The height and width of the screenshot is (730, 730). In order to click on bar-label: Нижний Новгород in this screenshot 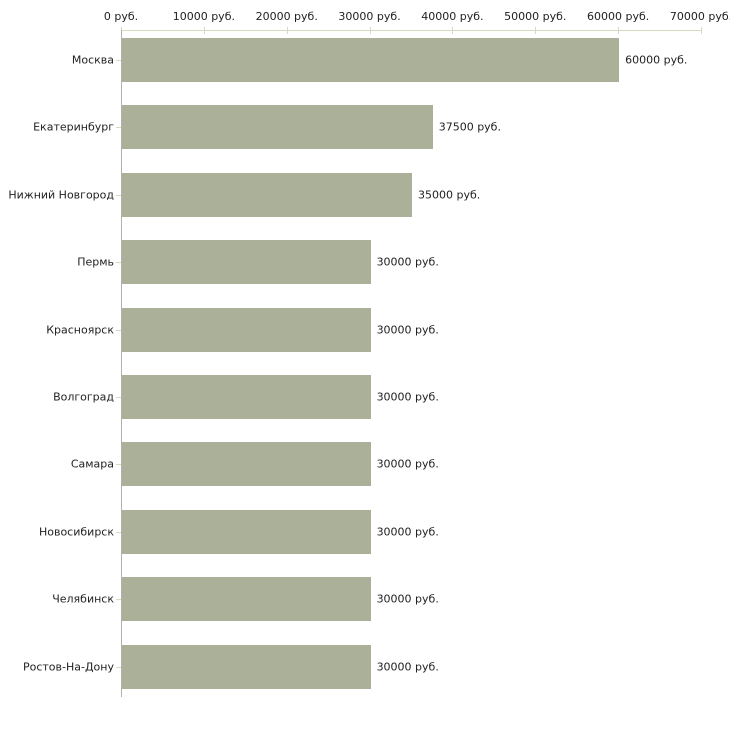, I will do `click(61, 195)`.